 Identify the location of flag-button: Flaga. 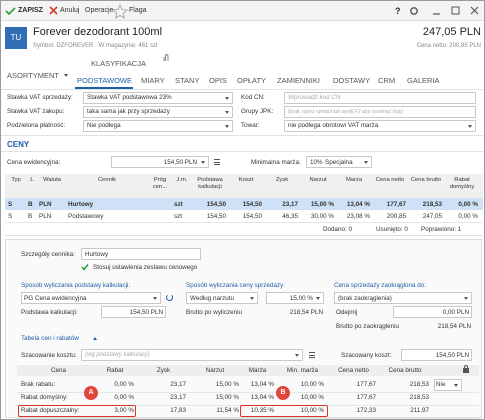
(138, 10).